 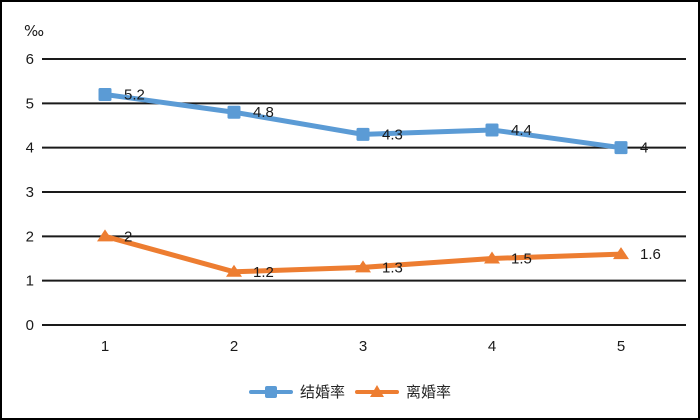 What do you see at coordinates (322, 392) in the screenshot?
I see `legend-label-marriage-rate: 结婚率` at bounding box center [322, 392].